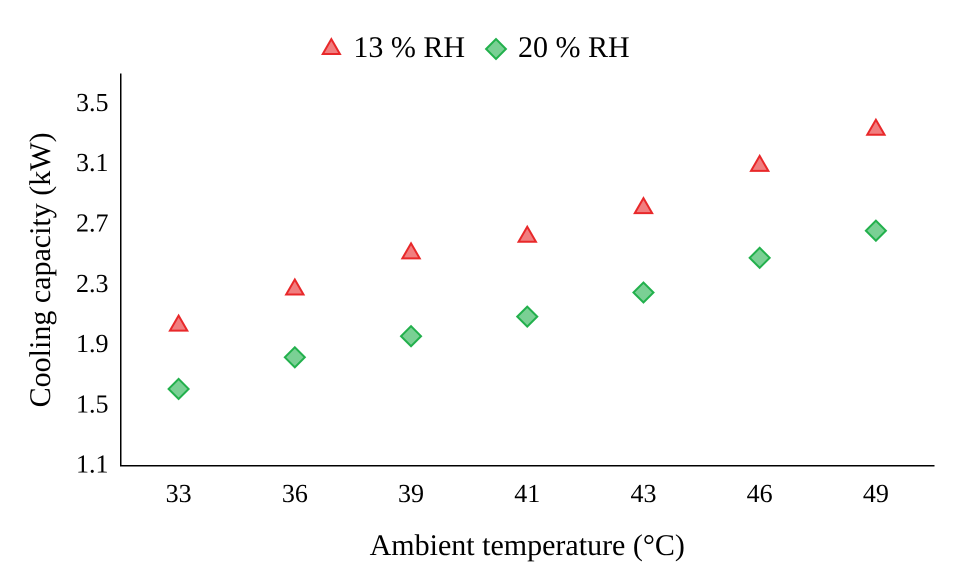 The width and height of the screenshot is (954, 574). What do you see at coordinates (92, 163) in the screenshot?
I see `y-tick-label: 3.1` at bounding box center [92, 163].